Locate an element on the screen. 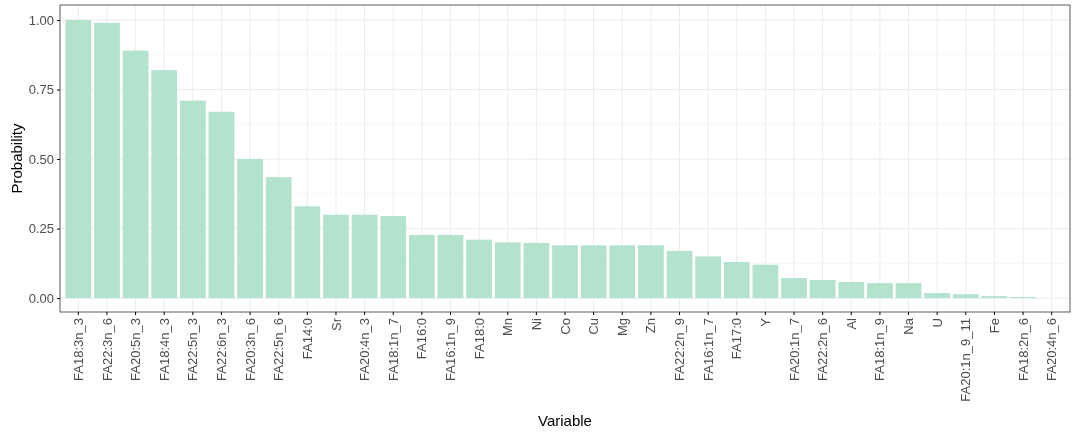 The height and width of the screenshot is (435, 1075). x-tick-label: FA20:1n_7 is located at coordinates (794, 349).